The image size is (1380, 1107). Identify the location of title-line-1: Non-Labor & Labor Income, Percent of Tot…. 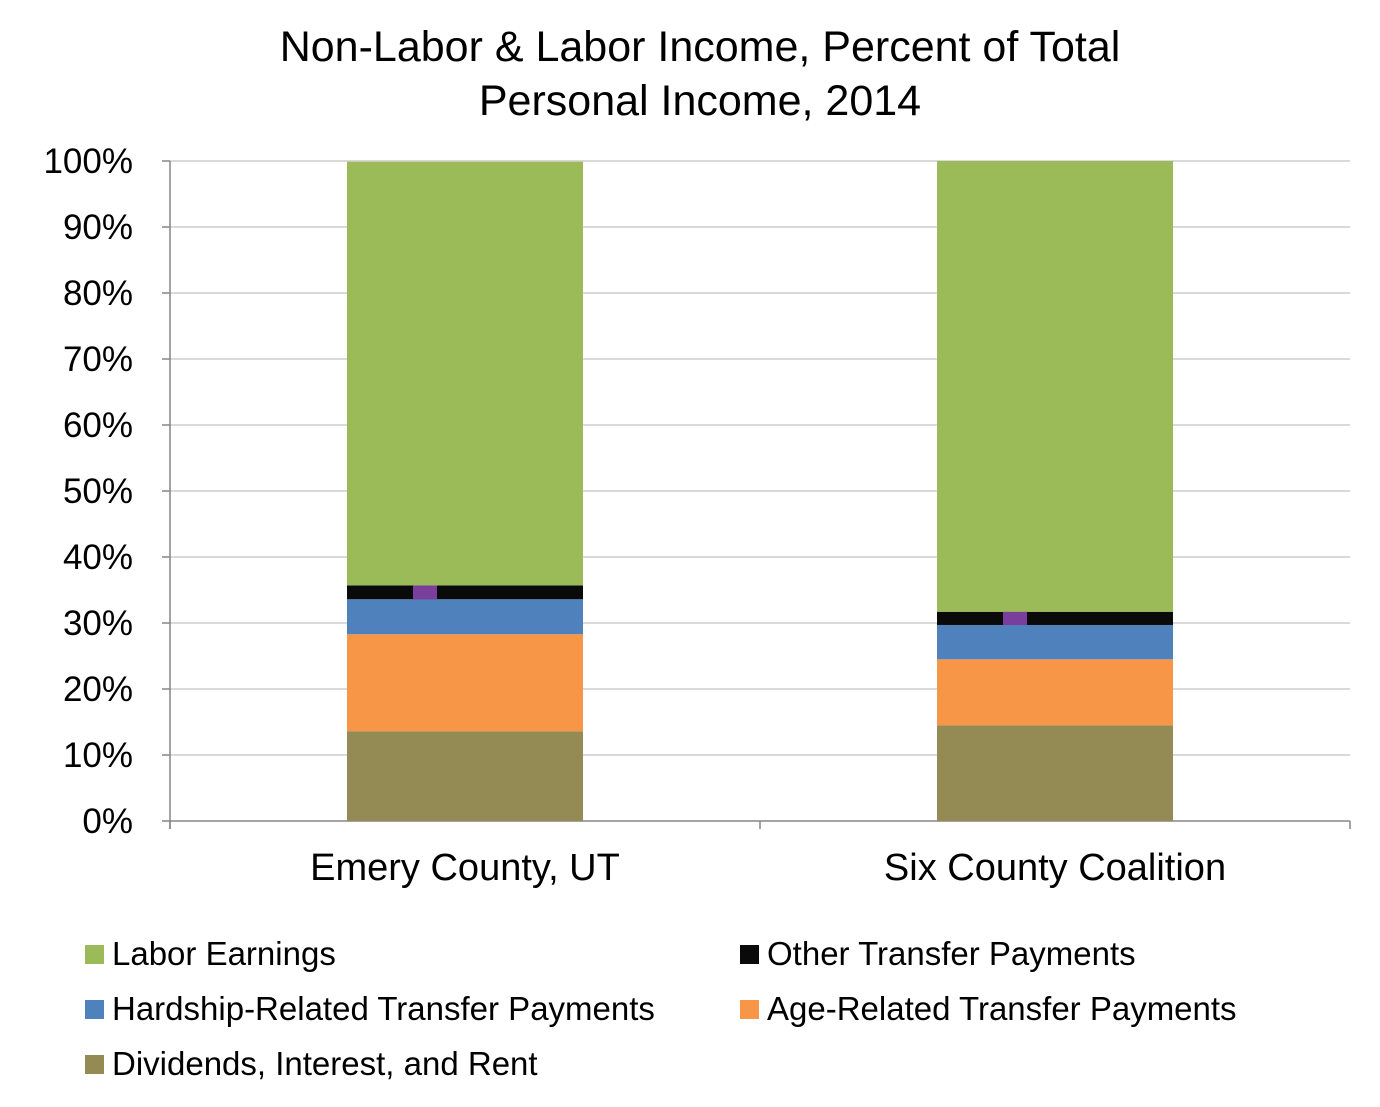
(700, 47).